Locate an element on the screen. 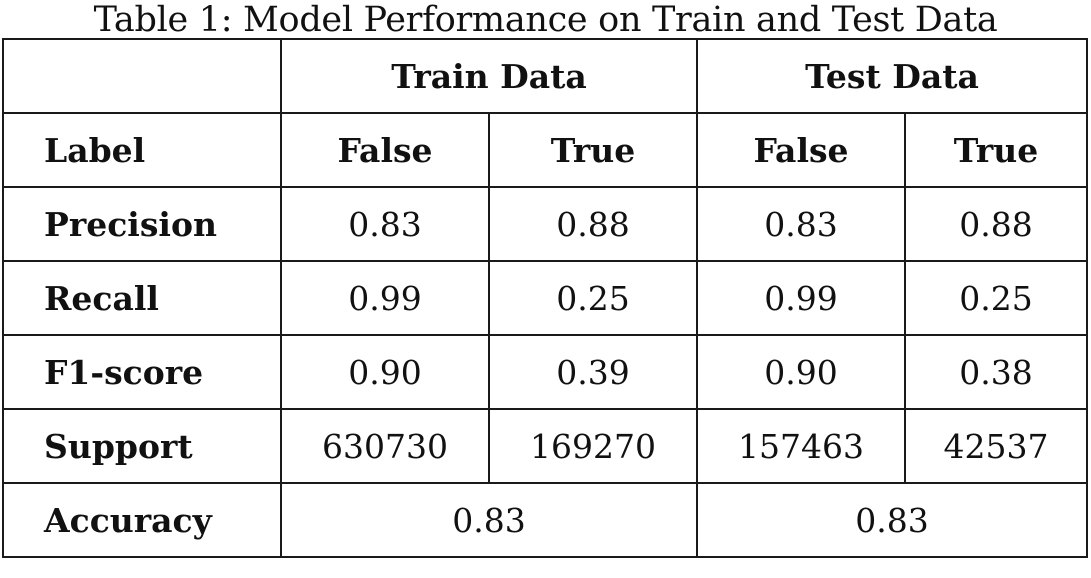  row-label: Precision is located at coordinates (142, 224).